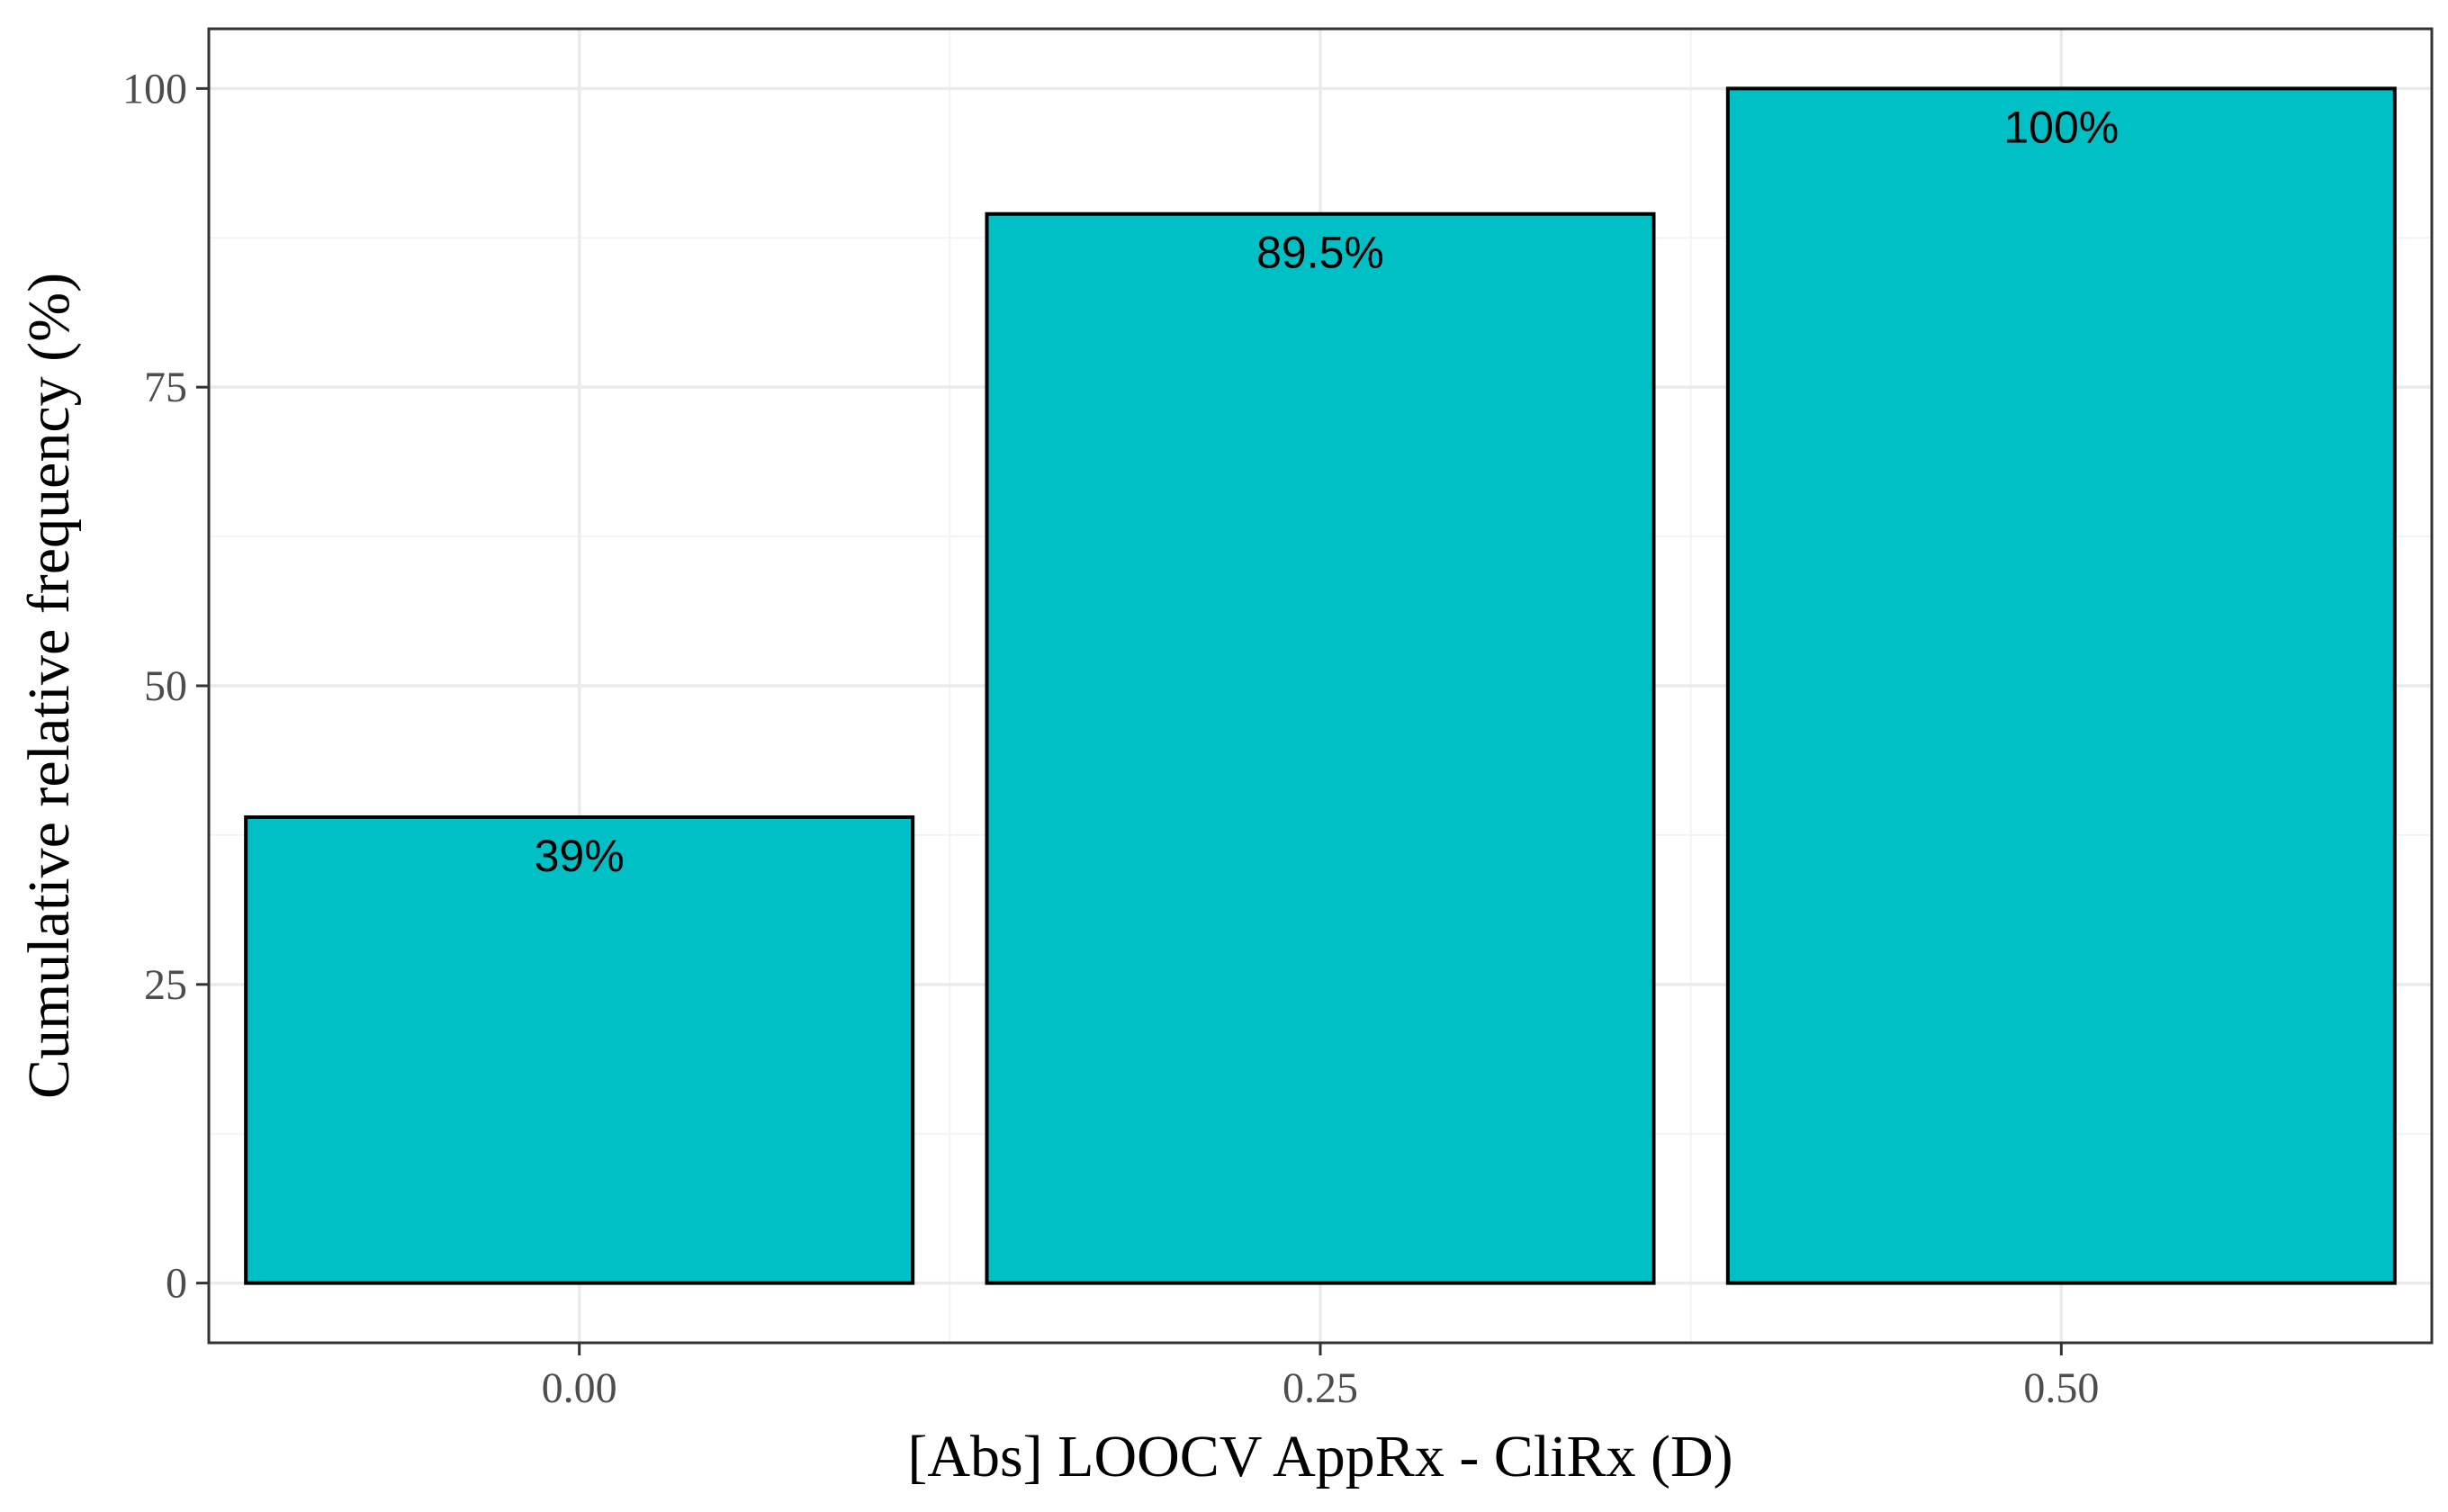  I want to click on x-tick-label: 0.50, so click(2061, 1388).